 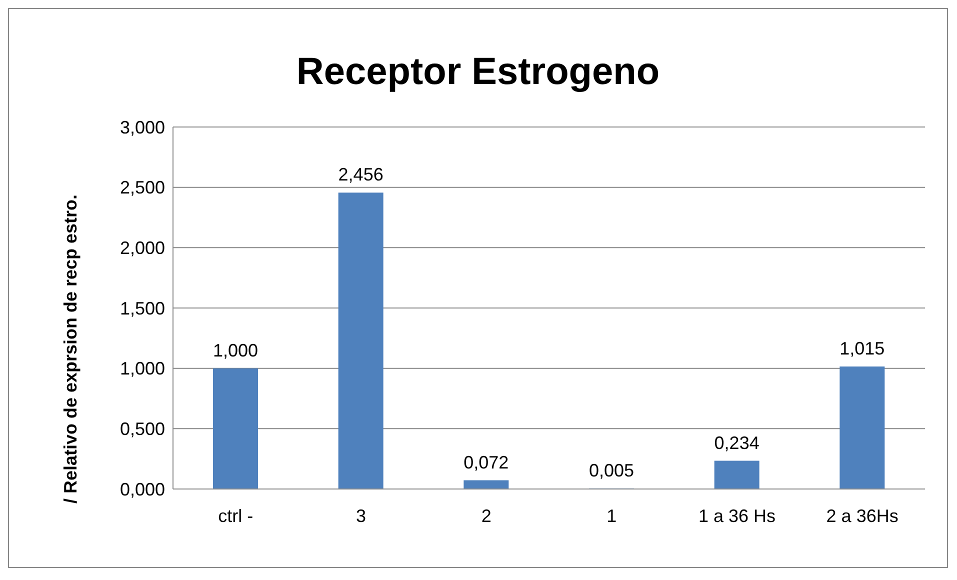 I want to click on data-label: 0,234, so click(x=737, y=442).